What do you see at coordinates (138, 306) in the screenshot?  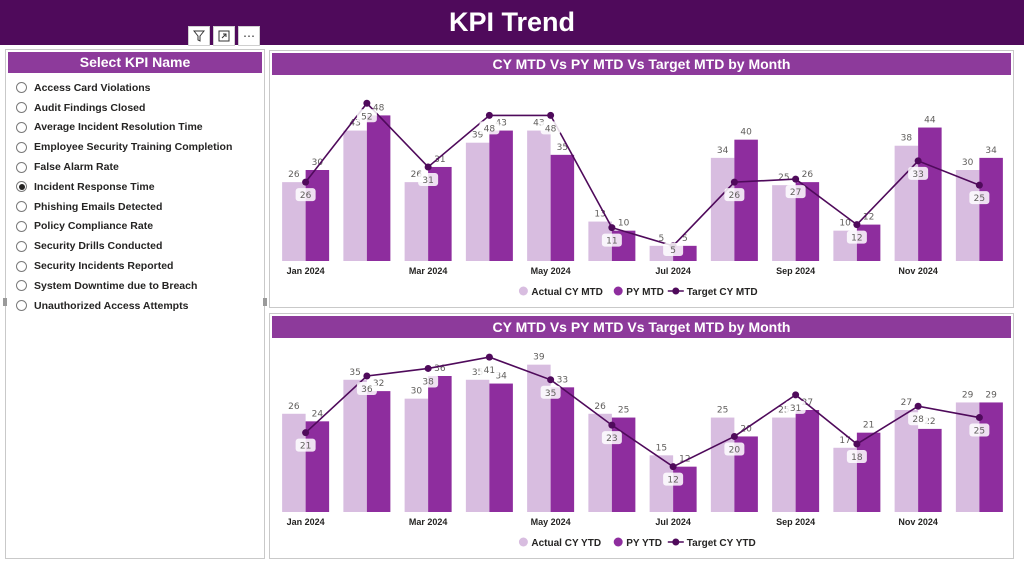 I see `slicer-item: Unauthorized Access Attempts` at bounding box center [138, 306].